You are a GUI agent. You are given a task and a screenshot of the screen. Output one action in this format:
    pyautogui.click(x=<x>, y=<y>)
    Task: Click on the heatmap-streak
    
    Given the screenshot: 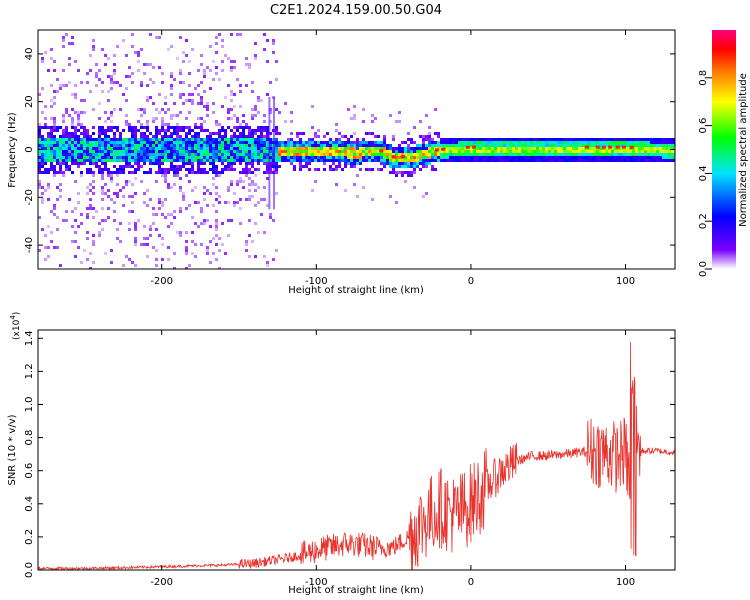 What is the action you would take?
    pyautogui.click(x=269, y=153)
    